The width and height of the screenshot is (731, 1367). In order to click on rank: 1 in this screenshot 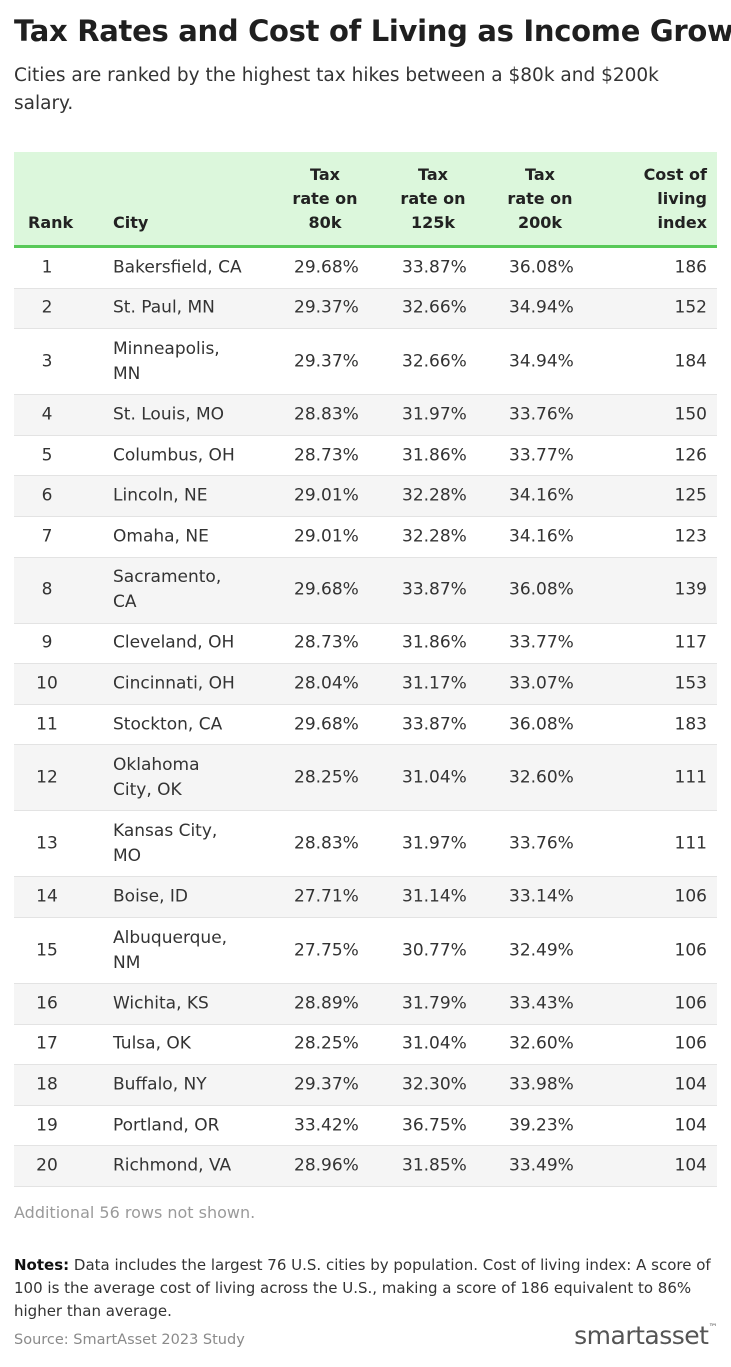, I will do `click(47, 267)`.